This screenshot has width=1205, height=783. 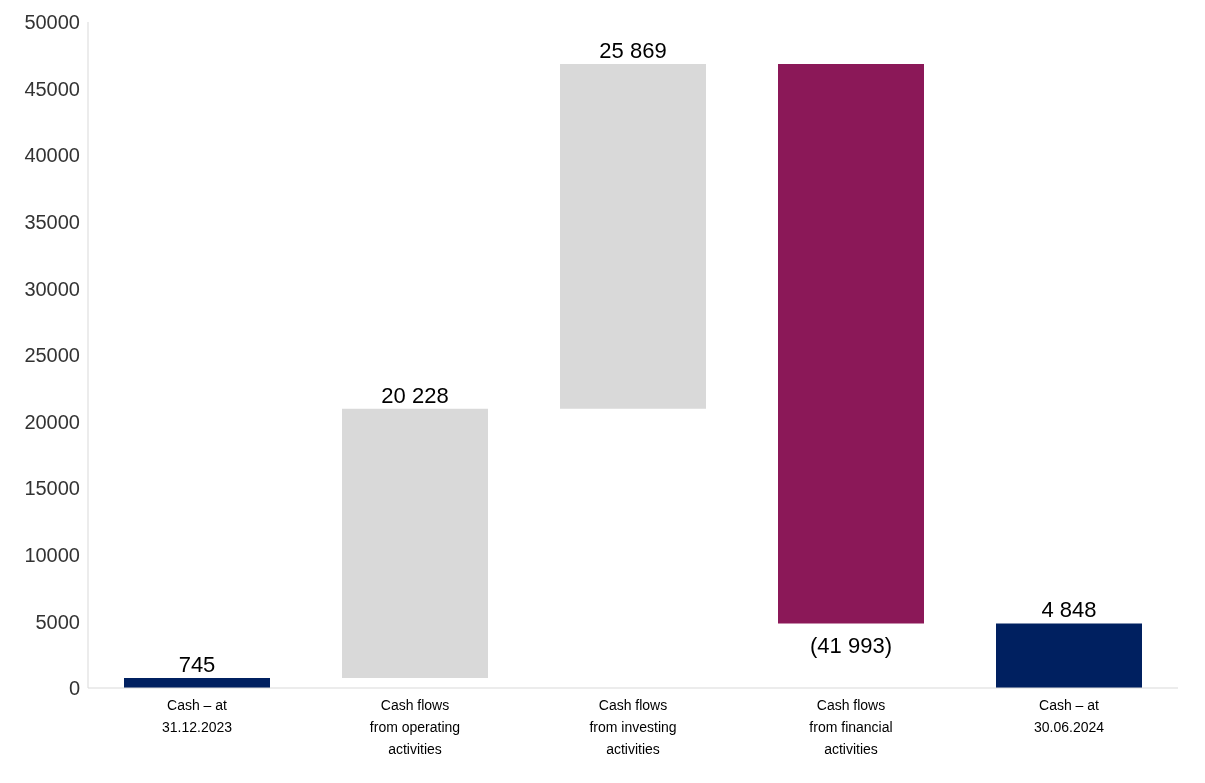 What do you see at coordinates (52, 88) in the screenshot?
I see `y-tick-label: 45000` at bounding box center [52, 88].